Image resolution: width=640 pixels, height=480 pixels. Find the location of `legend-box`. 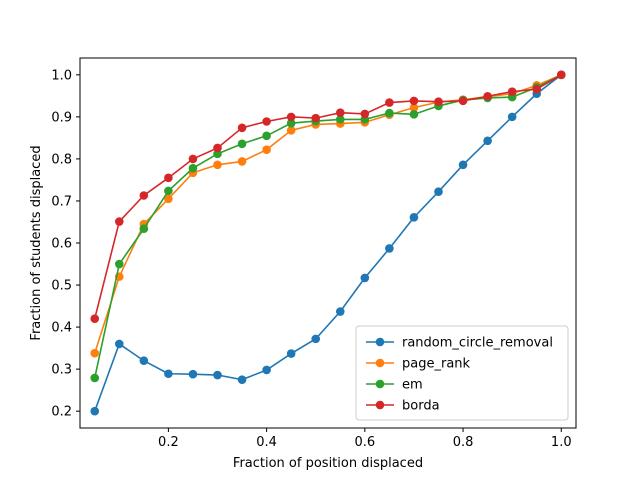

legend-box is located at coordinates (462, 373).